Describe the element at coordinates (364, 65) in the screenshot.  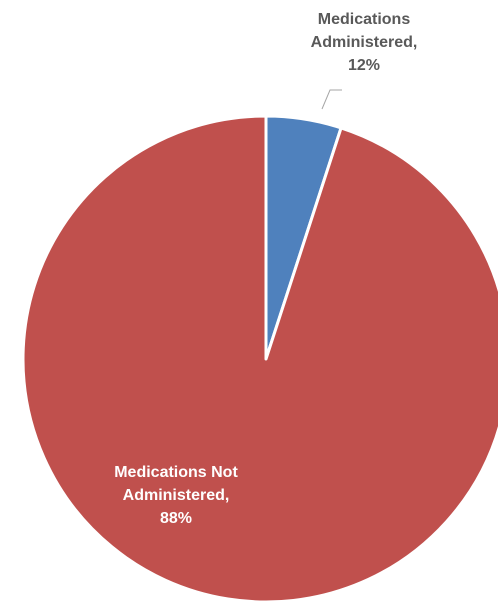
I see `data-label-line: 12%` at that location.